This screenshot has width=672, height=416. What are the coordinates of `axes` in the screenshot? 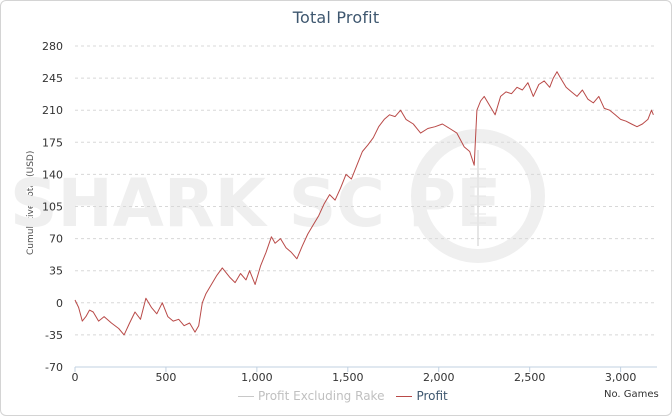 It's located at (365, 369).